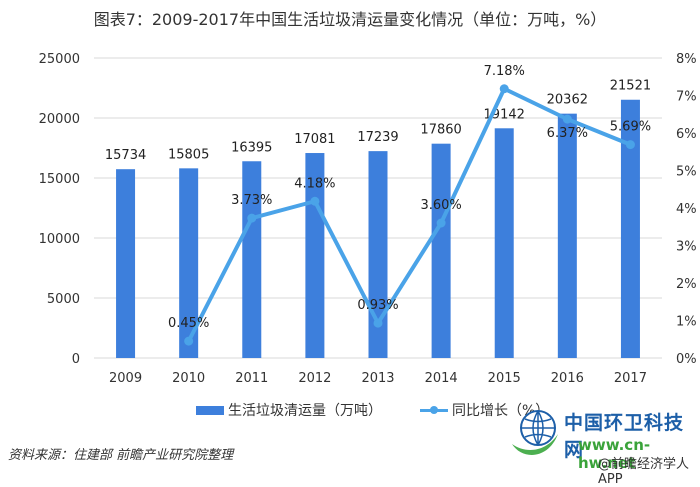 Image resolution: width=700 pixels, height=487 pixels. What do you see at coordinates (391, 410) in the screenshot?
I see `legend: 生活垃圾清运量（万吨） 同比增长（%）` at bounding box center [391, 410].